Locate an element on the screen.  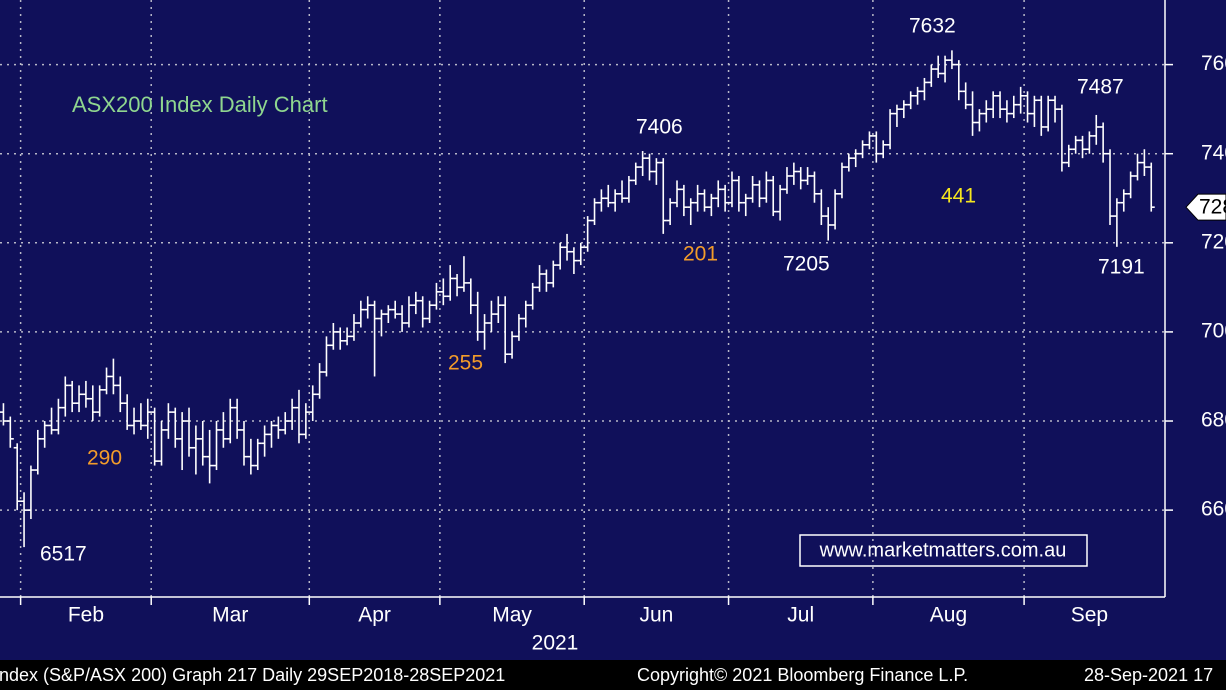
footer-right: 28-Sep-2021 17 is located at coordinates (1148, 675).